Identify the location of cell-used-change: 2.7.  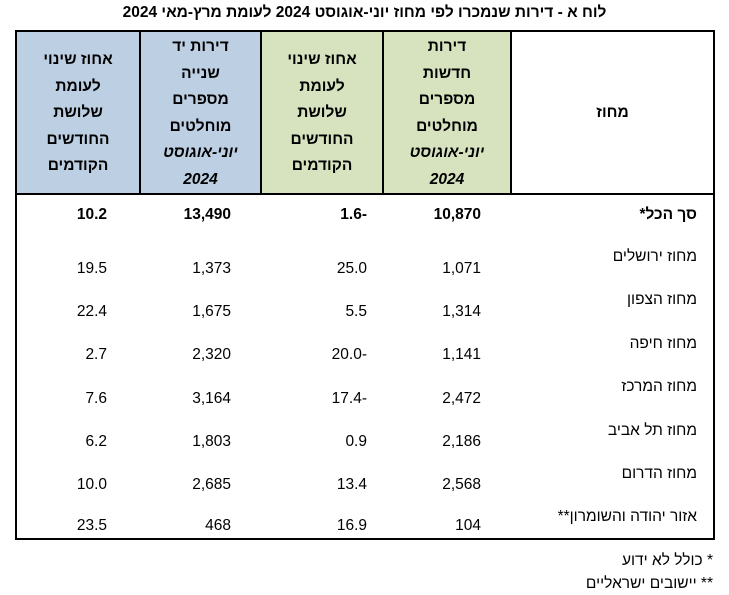
(96, 354).